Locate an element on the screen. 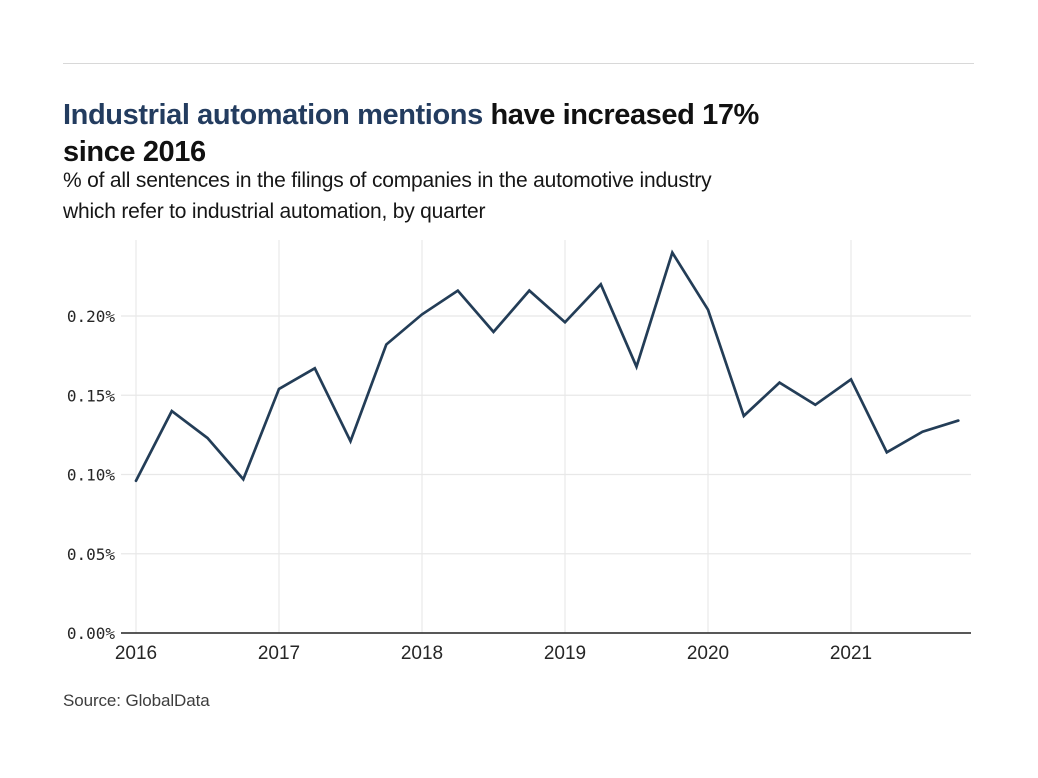  y-tick-label: 0.05% is located at coordinates (91, 554).